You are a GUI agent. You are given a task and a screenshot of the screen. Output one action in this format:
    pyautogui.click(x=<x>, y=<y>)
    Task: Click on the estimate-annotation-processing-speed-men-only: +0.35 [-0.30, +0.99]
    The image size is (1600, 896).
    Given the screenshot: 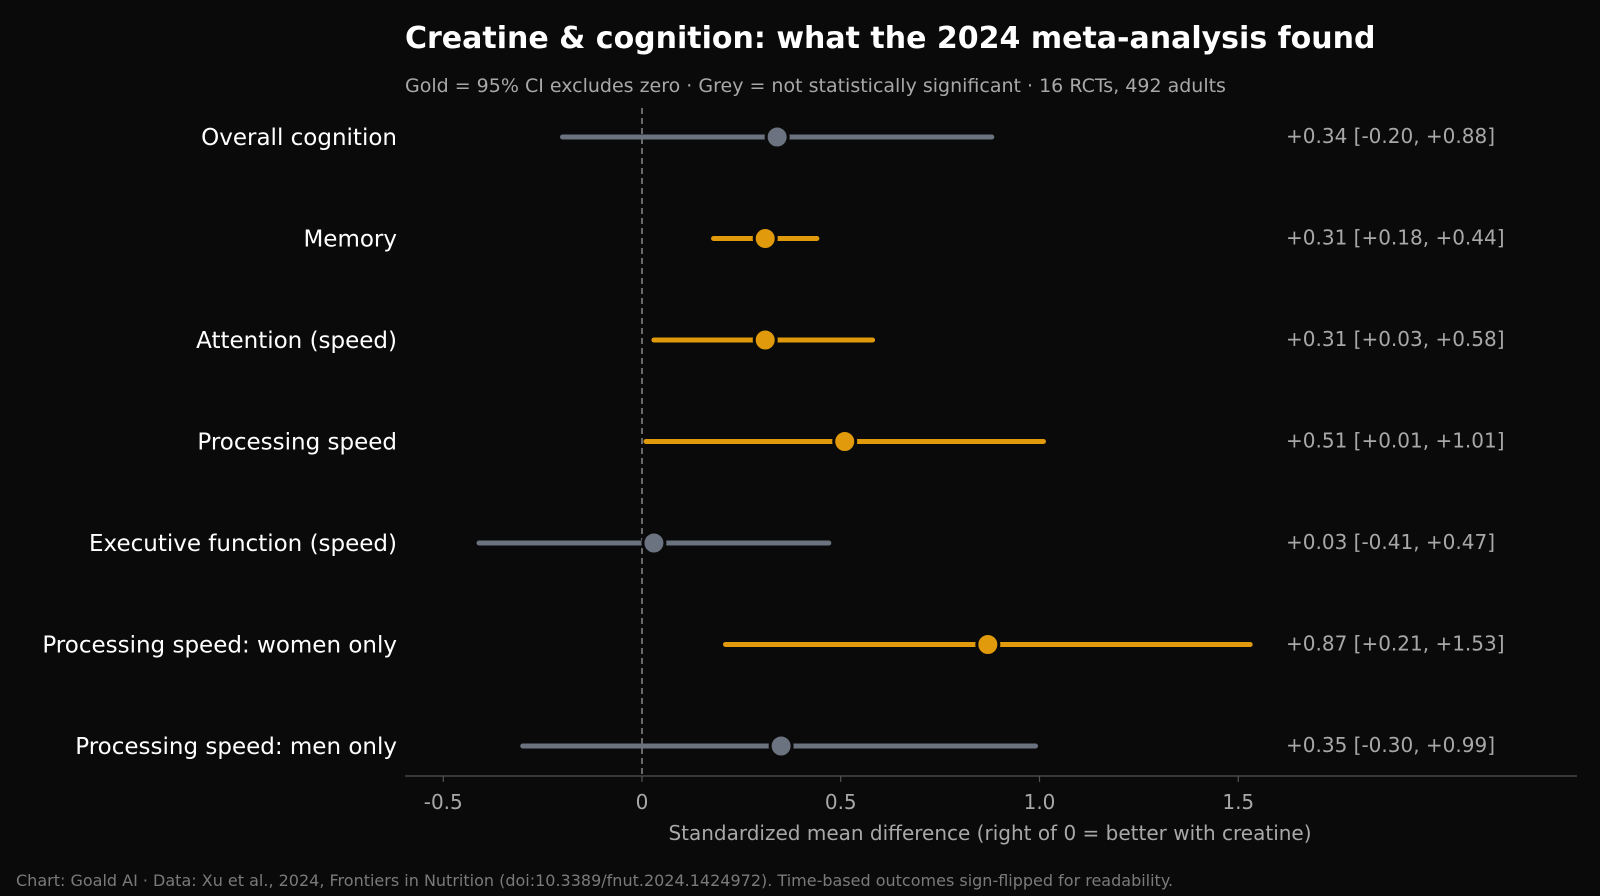 What is the action you would take?
    pyautogui.click(x=1390, y=745)
    